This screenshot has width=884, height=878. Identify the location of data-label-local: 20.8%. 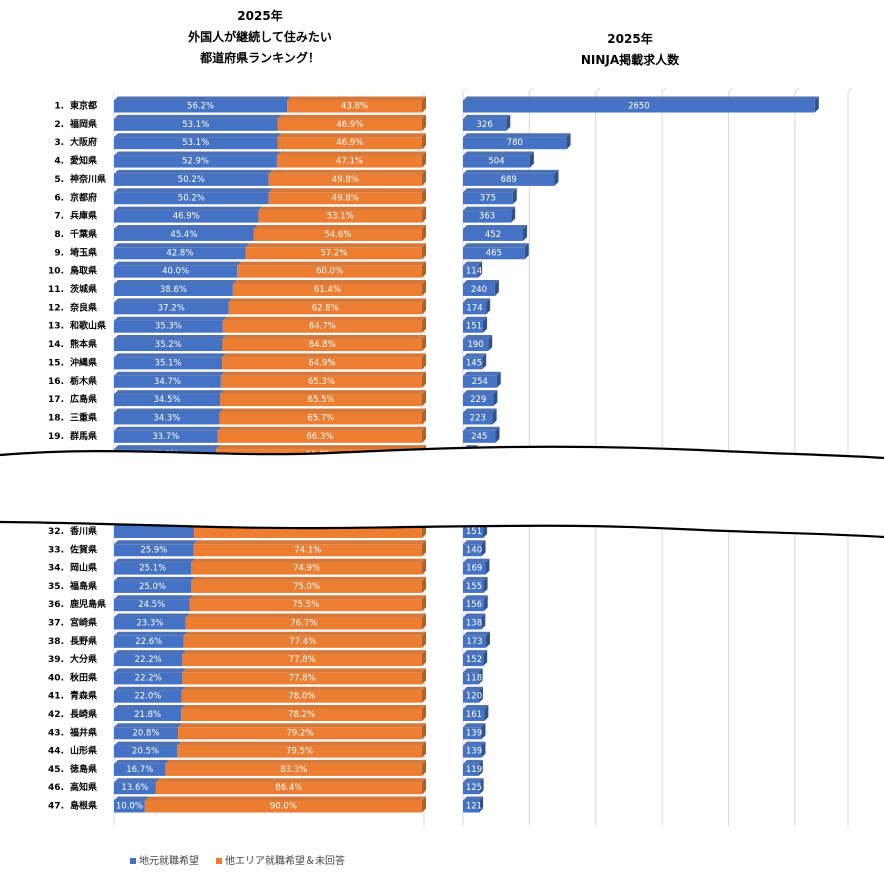
(146, 733).